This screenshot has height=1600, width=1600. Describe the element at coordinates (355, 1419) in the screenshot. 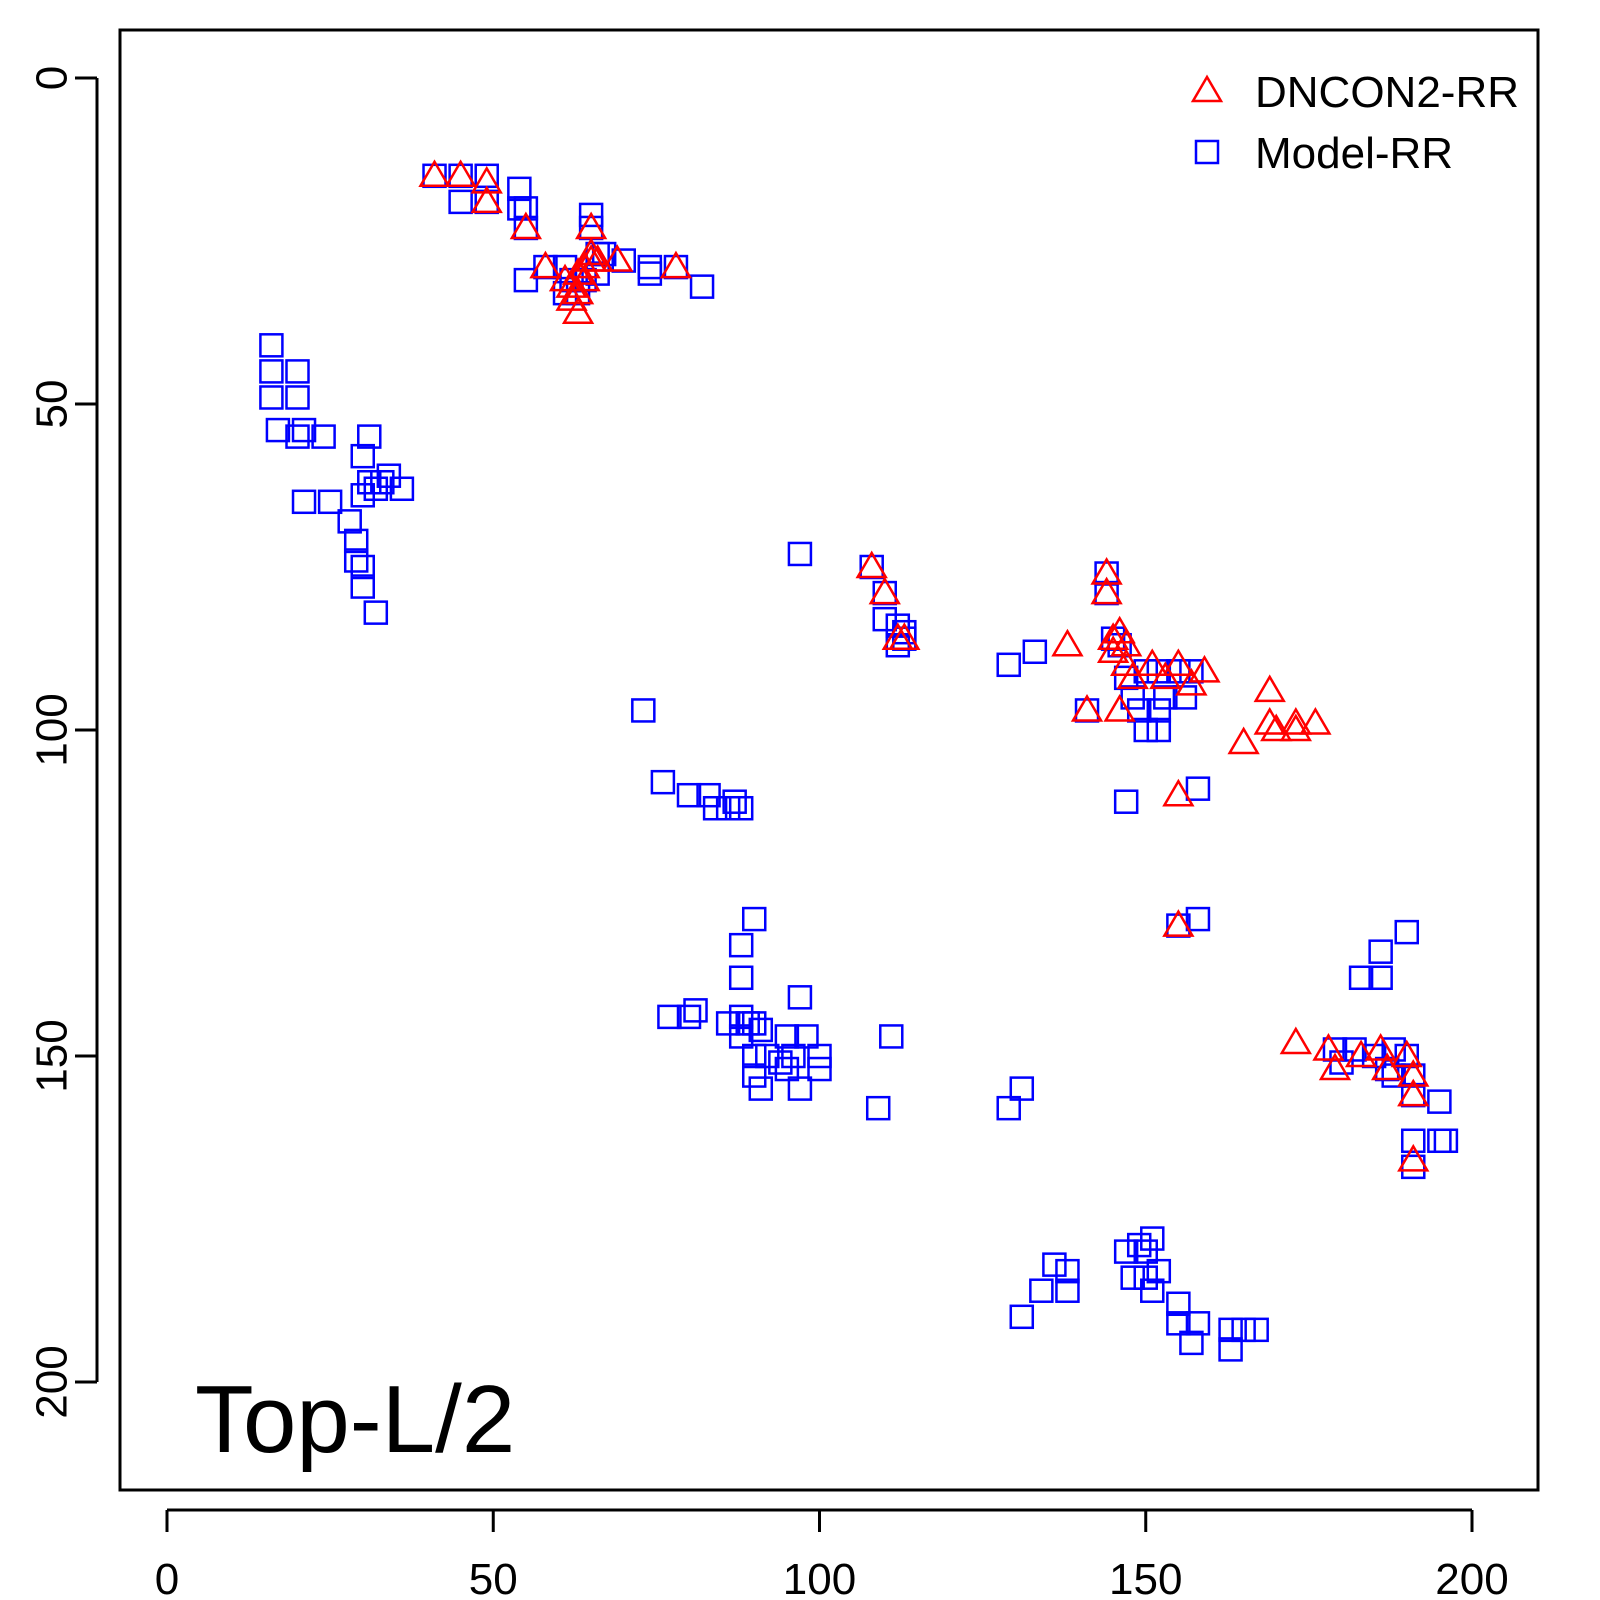

I see `panel-annotation: Top-L/2` at that location.